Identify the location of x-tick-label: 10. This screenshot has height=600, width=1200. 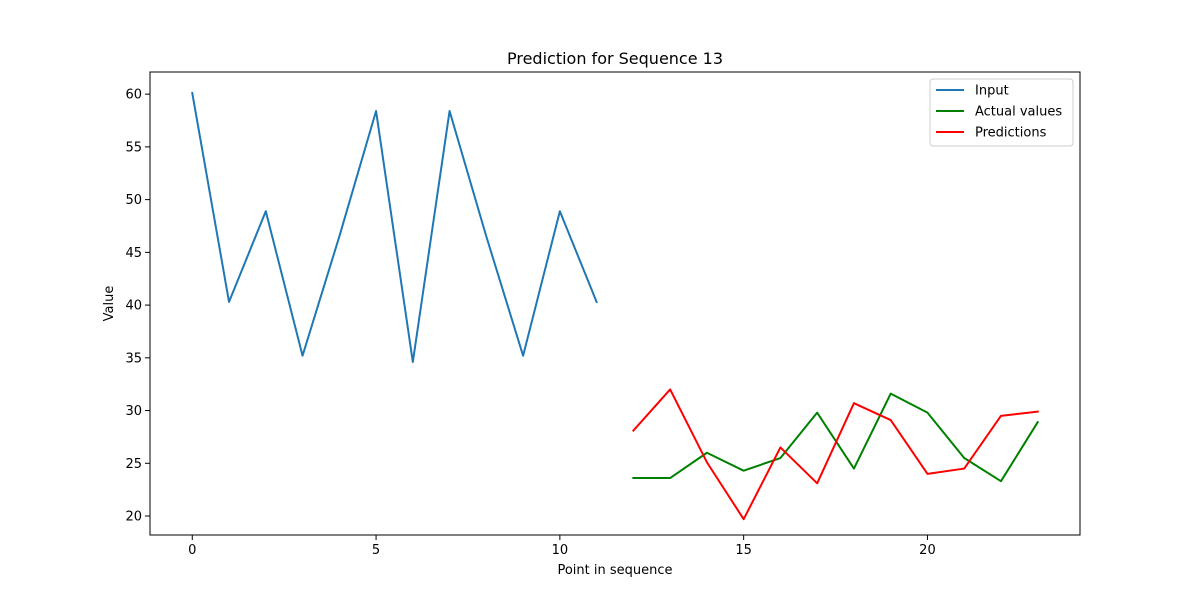
(560, 550).